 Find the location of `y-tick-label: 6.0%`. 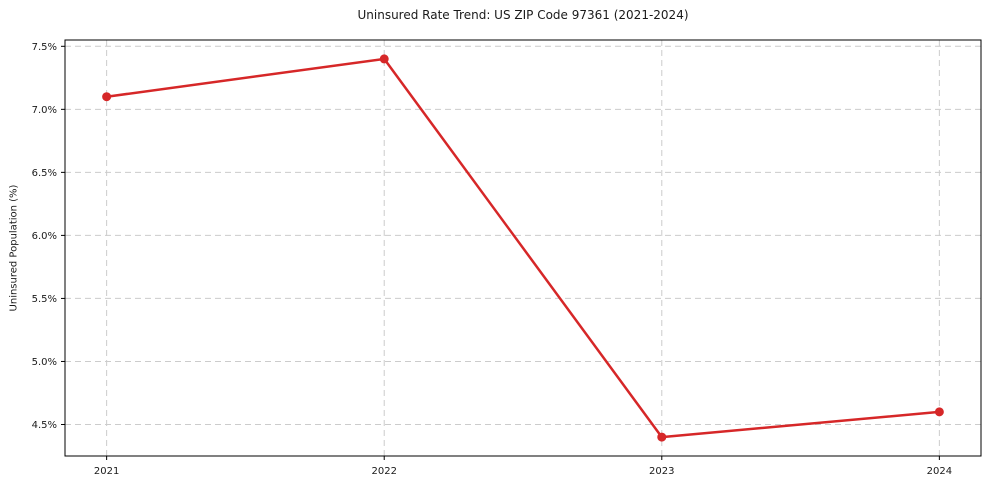

y-tick-label: 6.0% is located at coordinates (44, 236).